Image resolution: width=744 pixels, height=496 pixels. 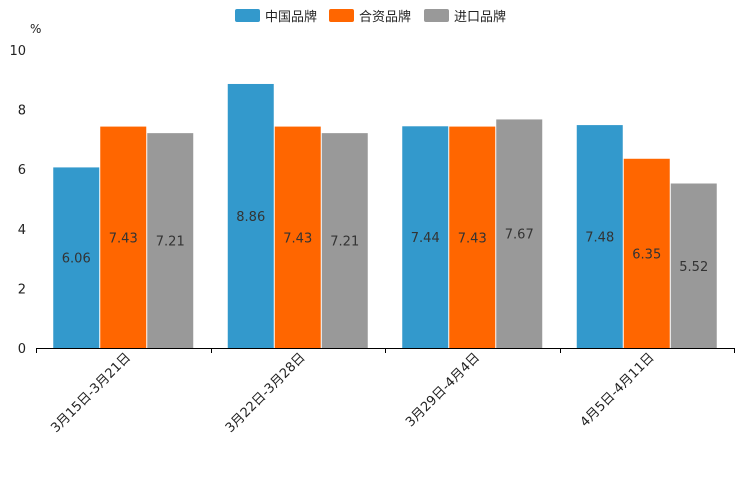 I want to click on data-label: 7.44, so click(x=425, y=238).